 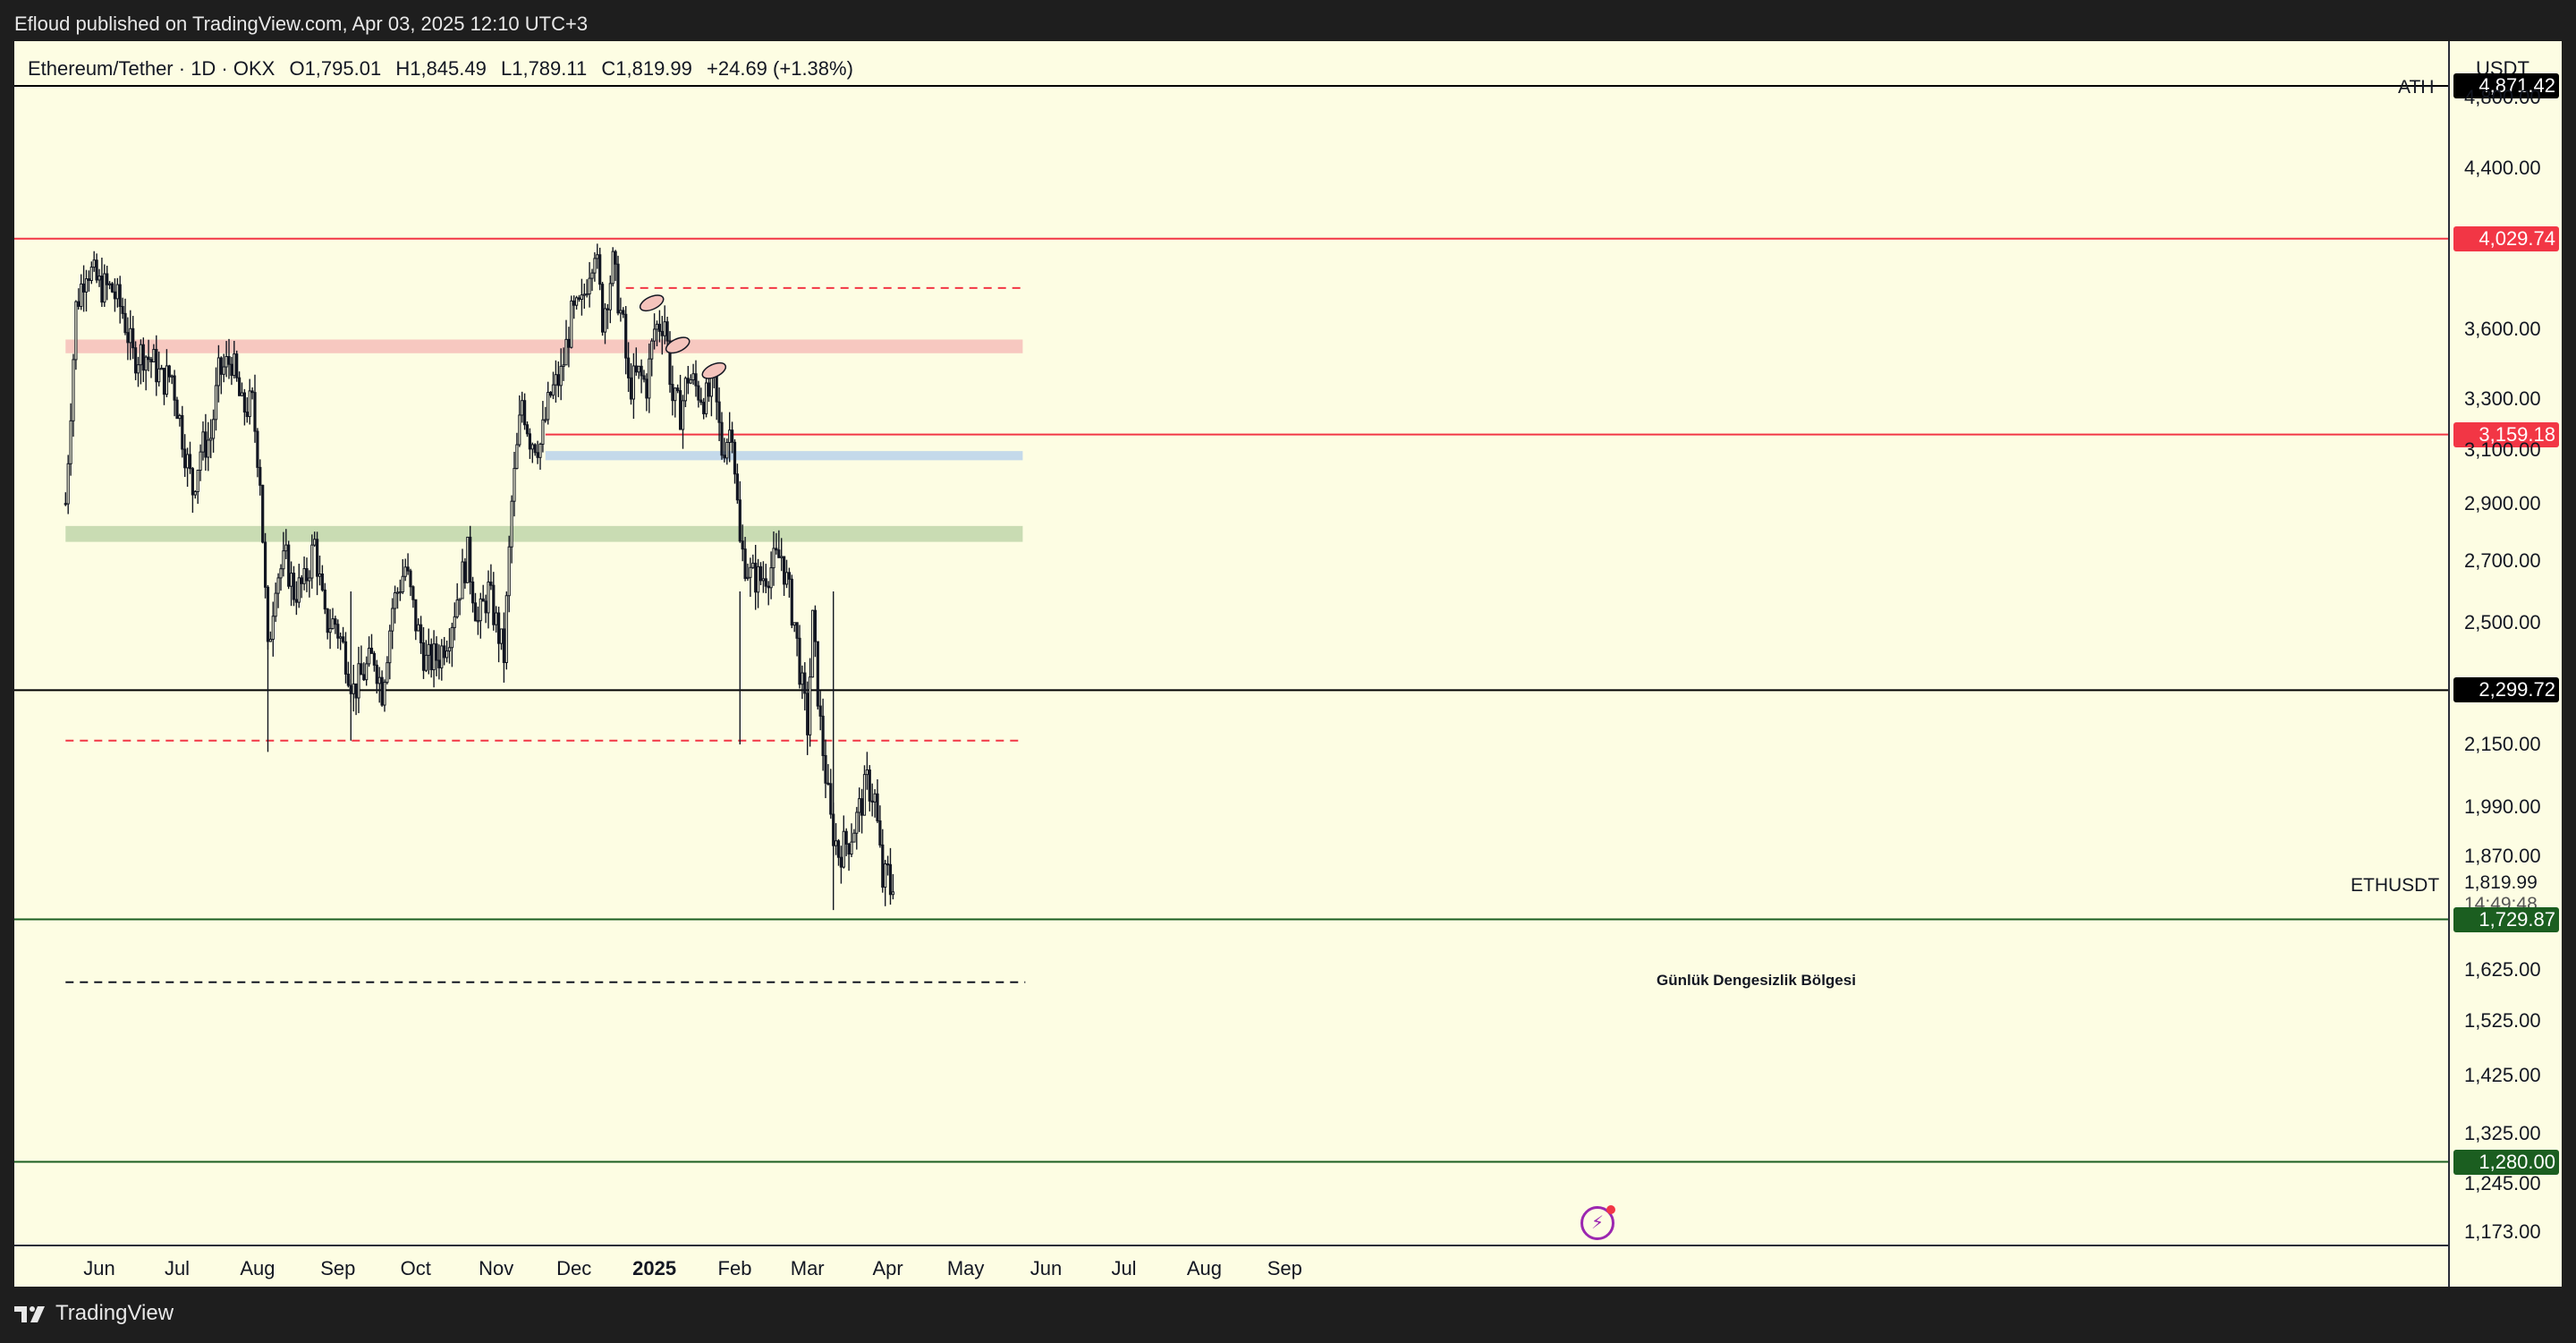 What do you see at coordinates (2502, 1134) in the screenshot?
I see `y-tick-label: 1,325.00` at bounding box center [2502, 1134].